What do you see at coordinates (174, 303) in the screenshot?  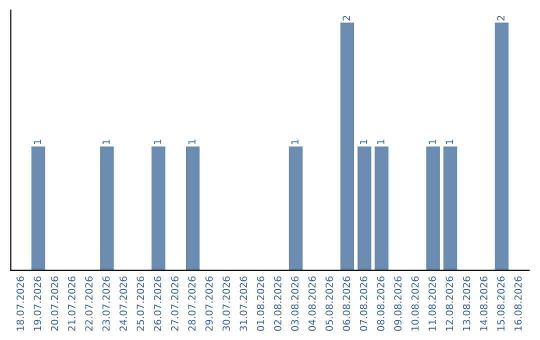 I see `x-tick-label: 27.07.2026` at bounding box center [174, 303].